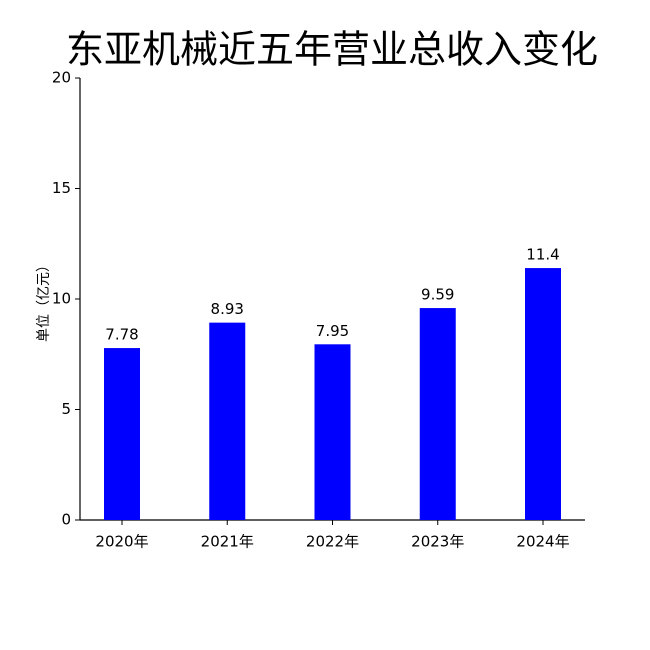 Image resolution: width=650 pixels, height=650 pixels. What do you see at coordinates (66, 409) in the screenshot?
I see `y-tick-label: 5` at bounding box center [66, 409].